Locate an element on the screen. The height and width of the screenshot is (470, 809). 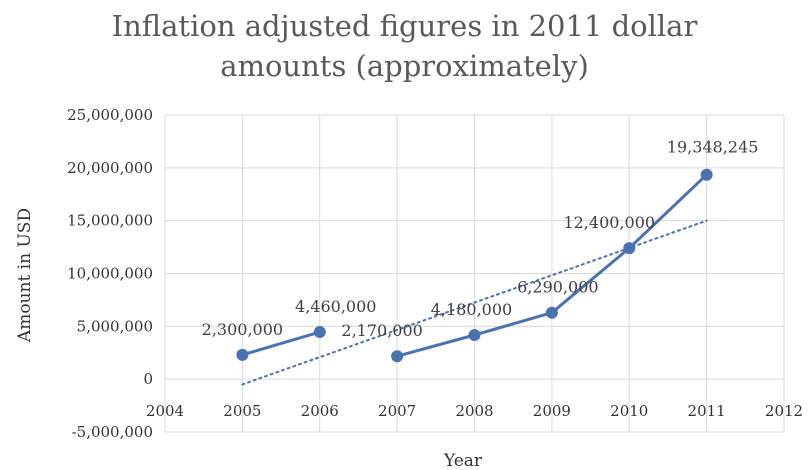
y-tick-label: 25,000,000 is located at coordinates (110, 115).